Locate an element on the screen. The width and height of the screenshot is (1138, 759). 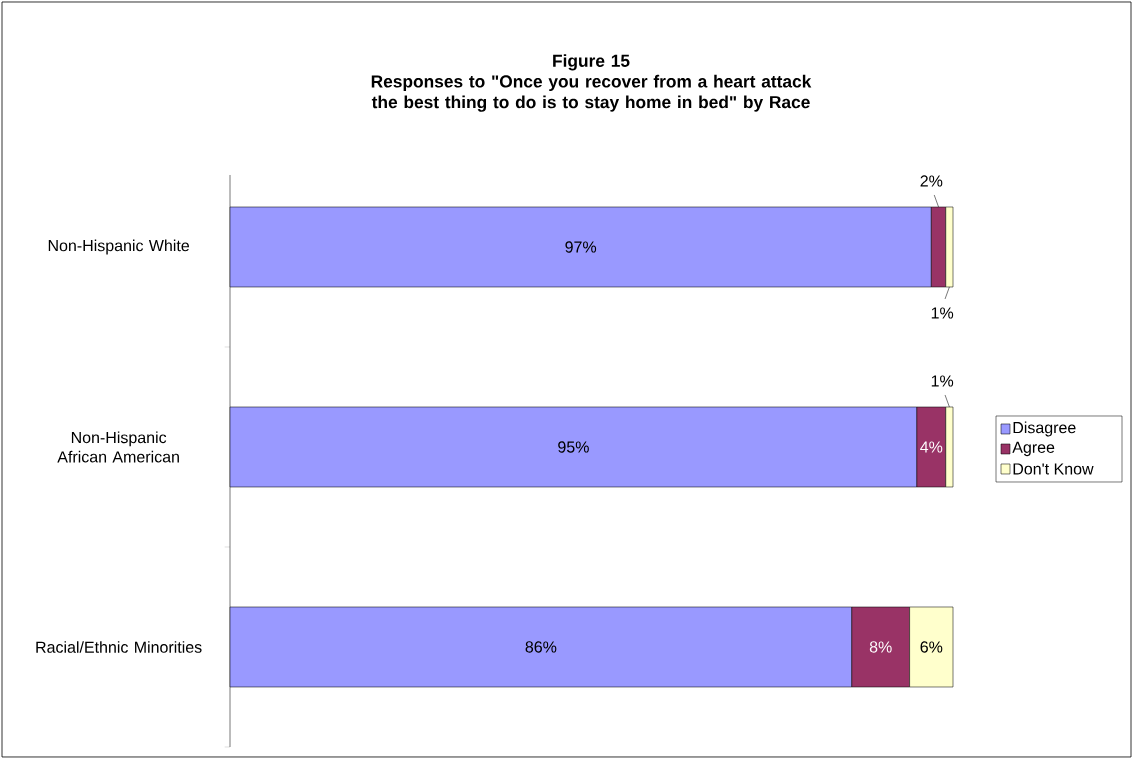
legend-label: Don't Know is located at coordinates (1053, 469).